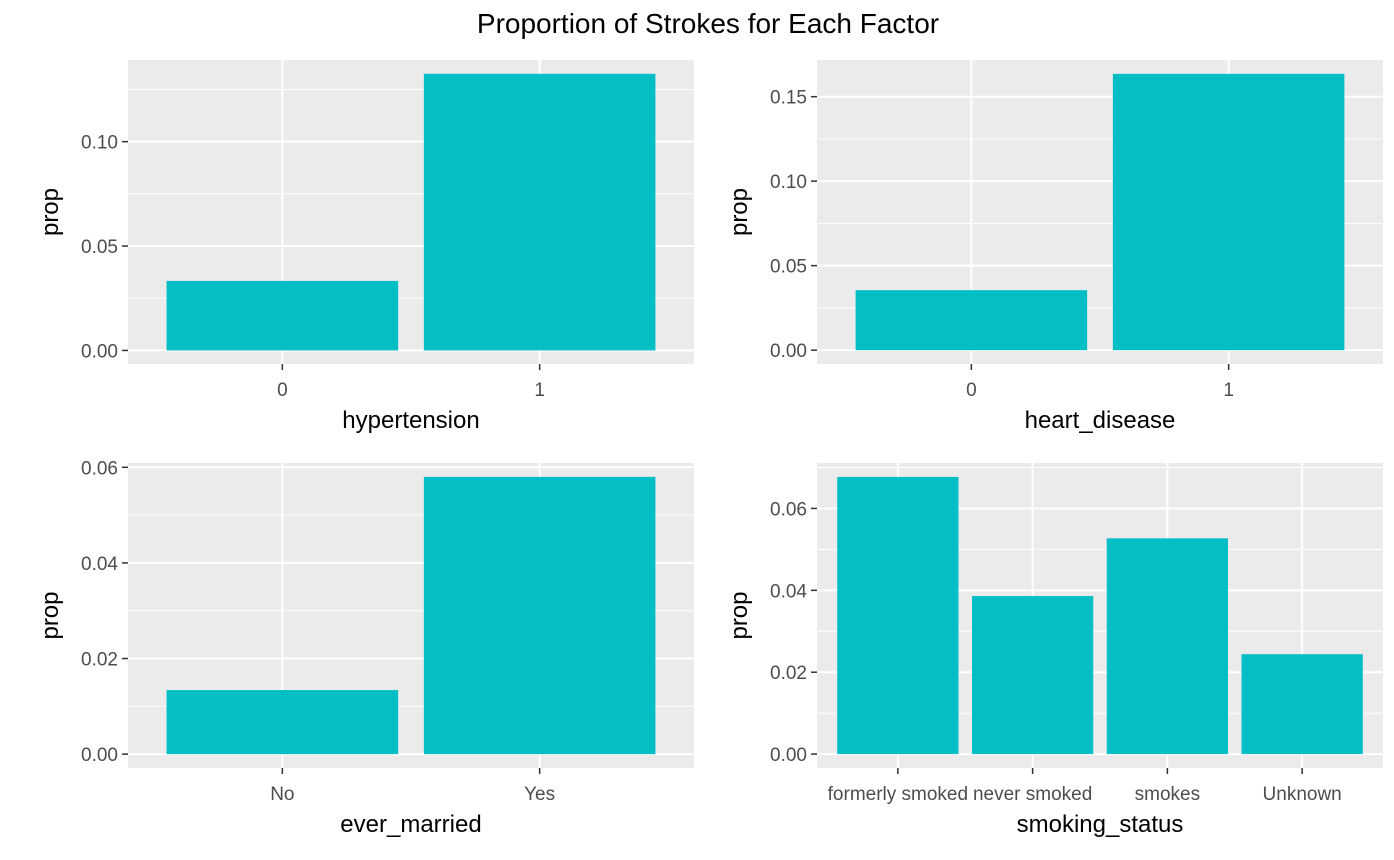 The height and width of the screenshot is (860, 1394). I want to click on bar-yes, so click(539, 615).